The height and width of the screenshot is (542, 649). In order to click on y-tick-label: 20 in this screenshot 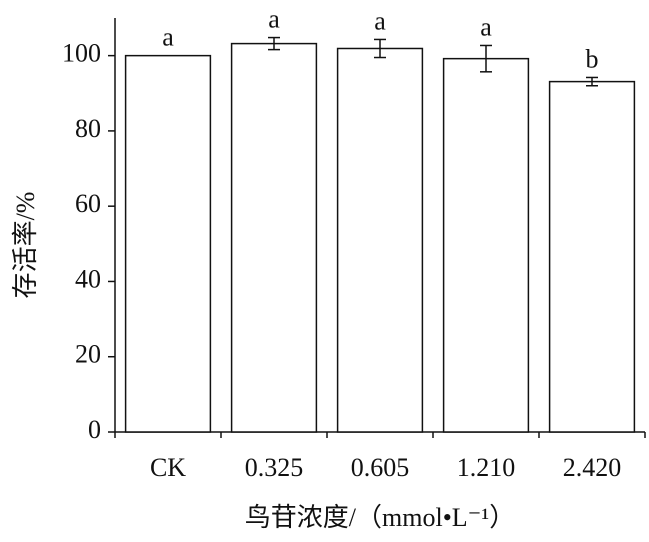, I will do `click(88, 354)`.